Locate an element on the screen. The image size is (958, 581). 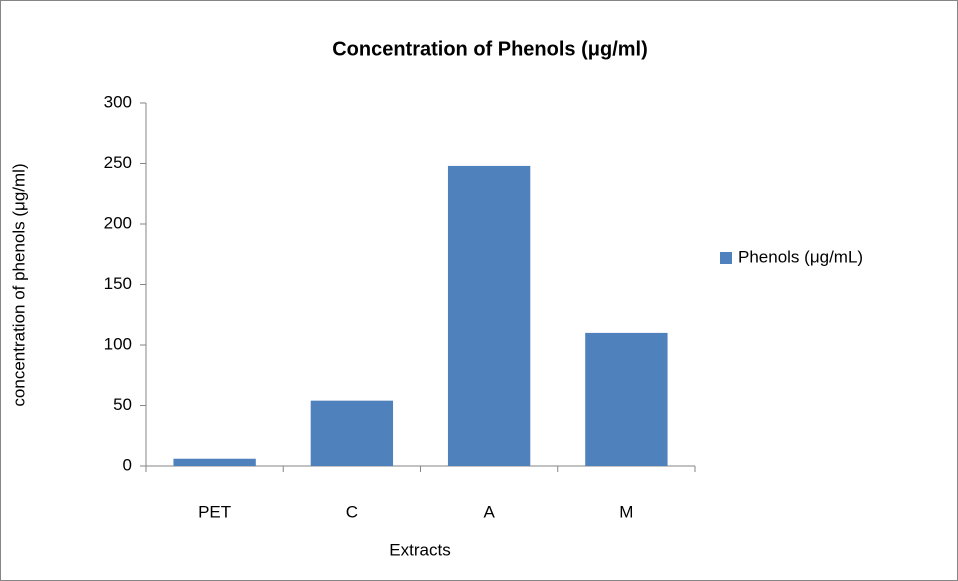
x-tick-label: C is located at coordinates (352, 511).